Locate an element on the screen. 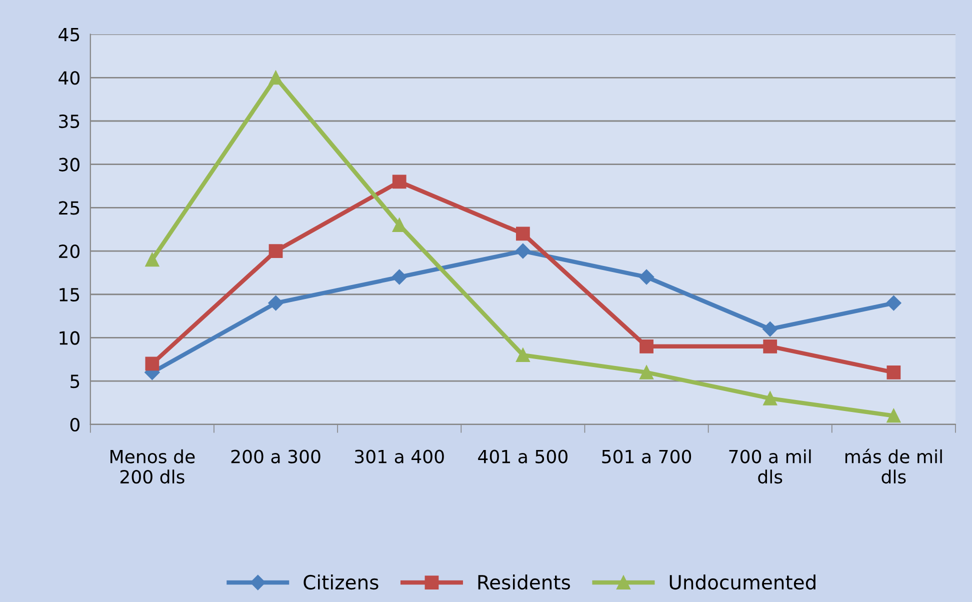 The image size is (972, 602). legend-label: Residents is located at coordinates (524, 582).